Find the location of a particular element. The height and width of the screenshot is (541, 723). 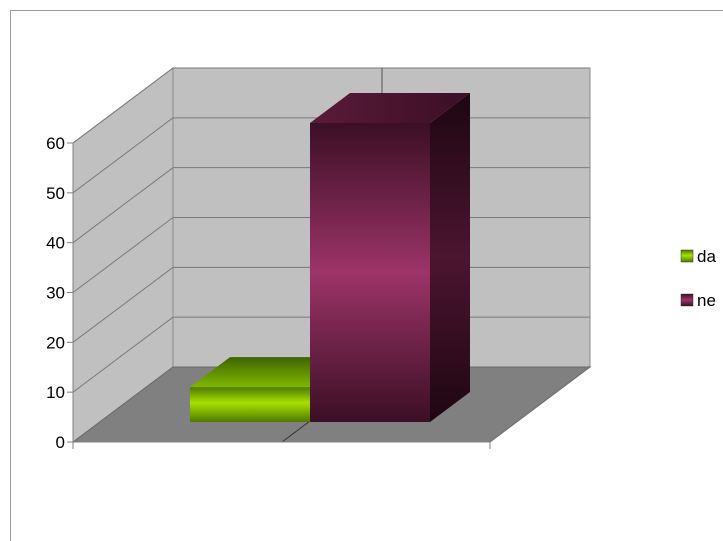

y-tick-label: 10 is located at coordinates (55, 392).